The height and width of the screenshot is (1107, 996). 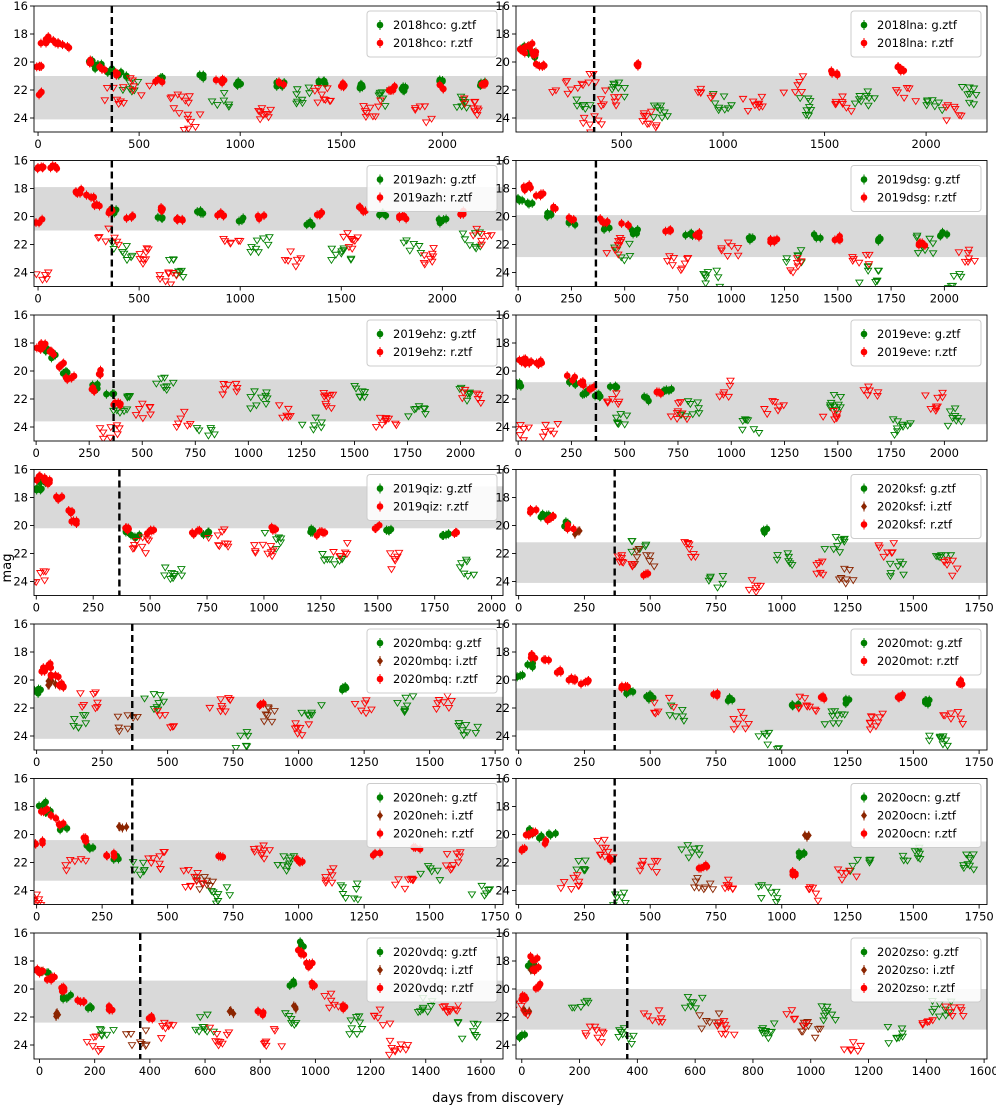 What do you see at coordinates (36, 762) in the screenshot?
I see `x-tick-label: 0` at bounding box center [36, 762].